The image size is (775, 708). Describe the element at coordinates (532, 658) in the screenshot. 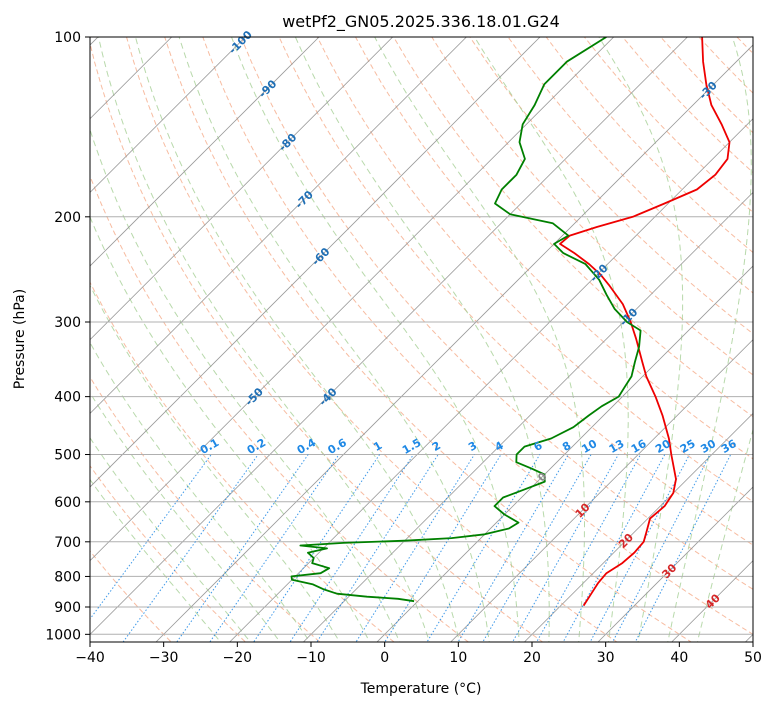

I see `x-tick-label: 20` at that location.